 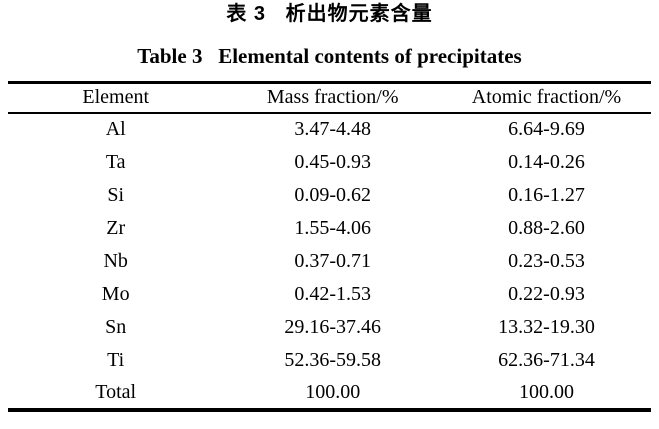 I want to click on table-cell: Ti, so click(x=116, y=359).